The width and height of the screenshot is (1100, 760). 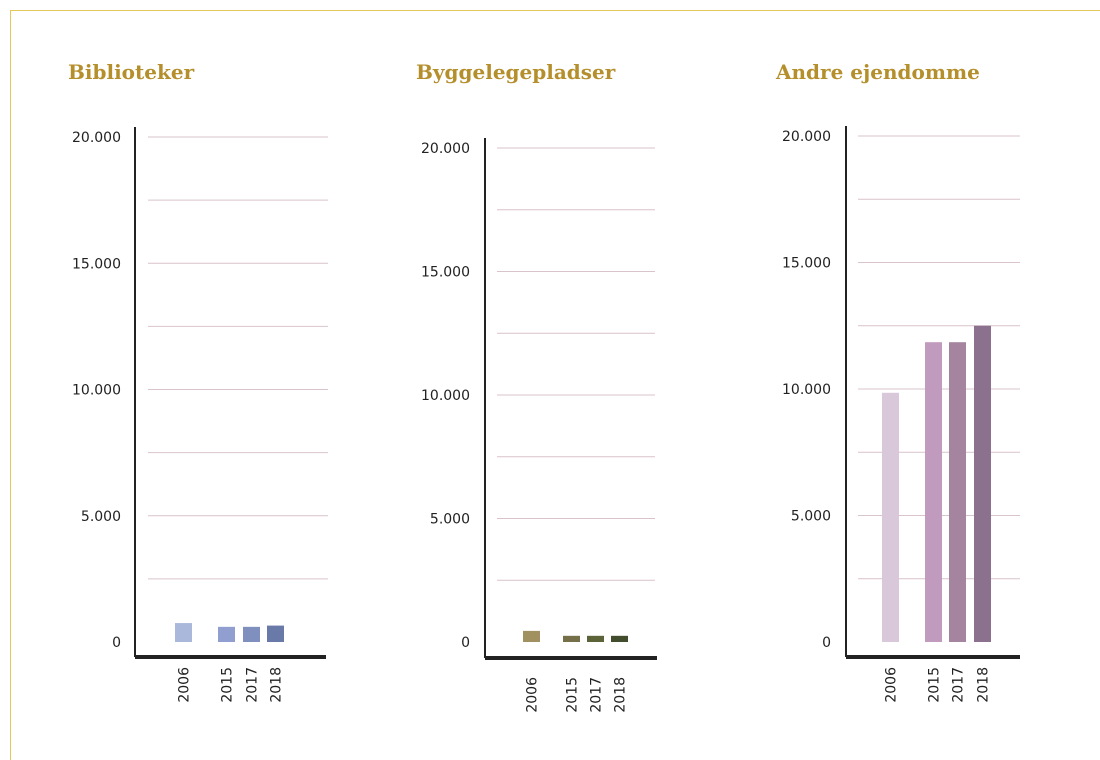 What do you see at coordinates (131, 72) in the screenshot?
I see `chart-title: Biblioteker` at bounding box center [131, 72].